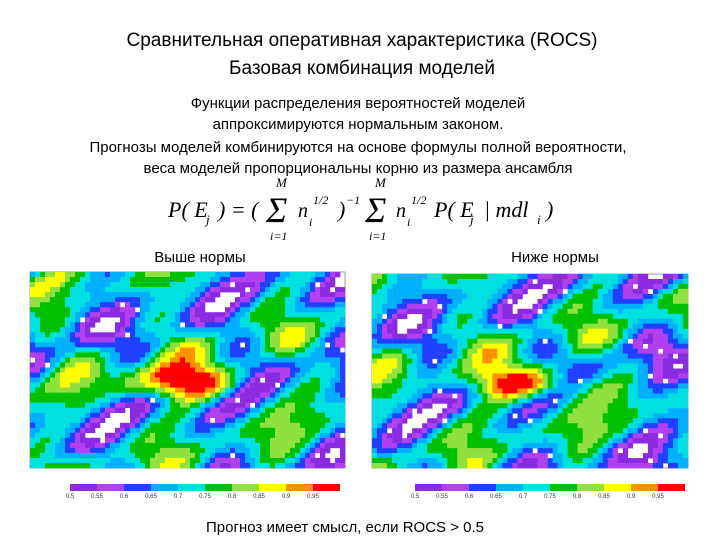 The width and height of the screenshot is (720, 540). I want to click on formula-part: ), so click(548, 209).